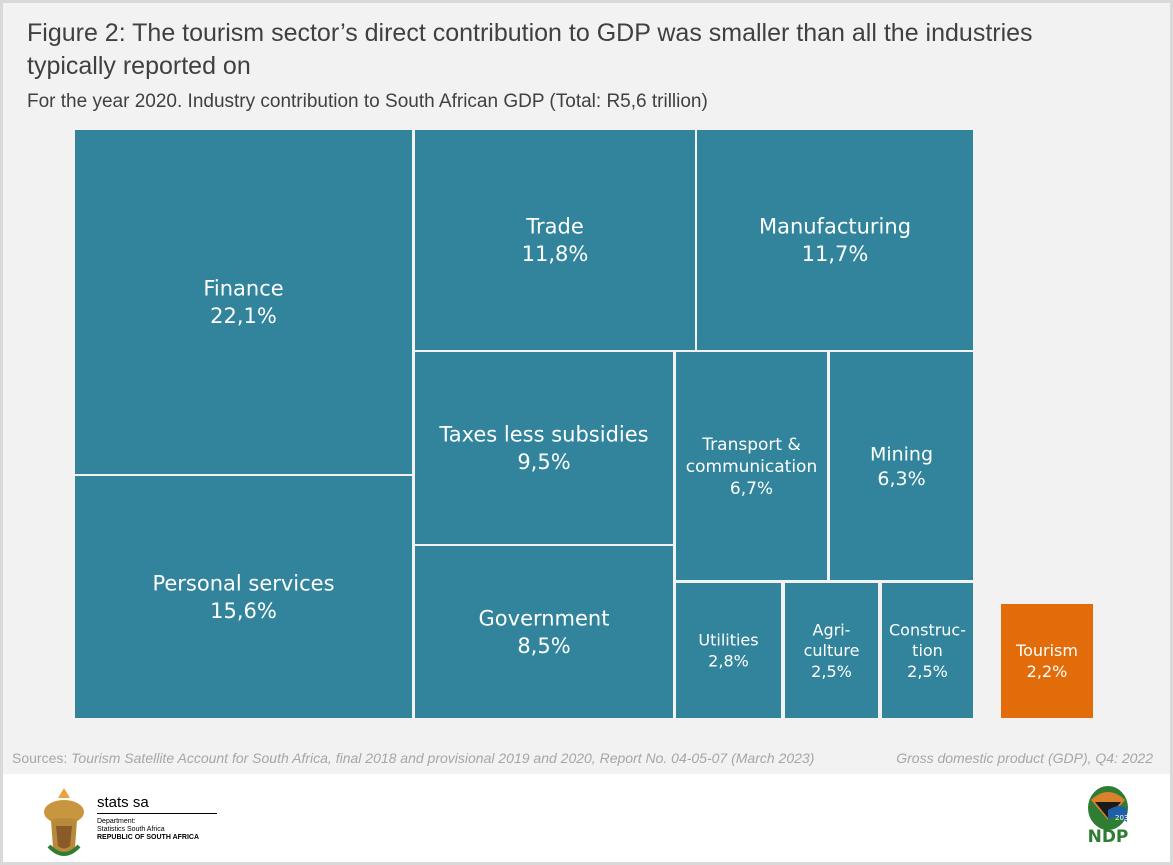  What do you see at coordinates (1046, 650) in the screenshot?
I see `tile-name-label: Tourism` at bounding box center [1046, 650].